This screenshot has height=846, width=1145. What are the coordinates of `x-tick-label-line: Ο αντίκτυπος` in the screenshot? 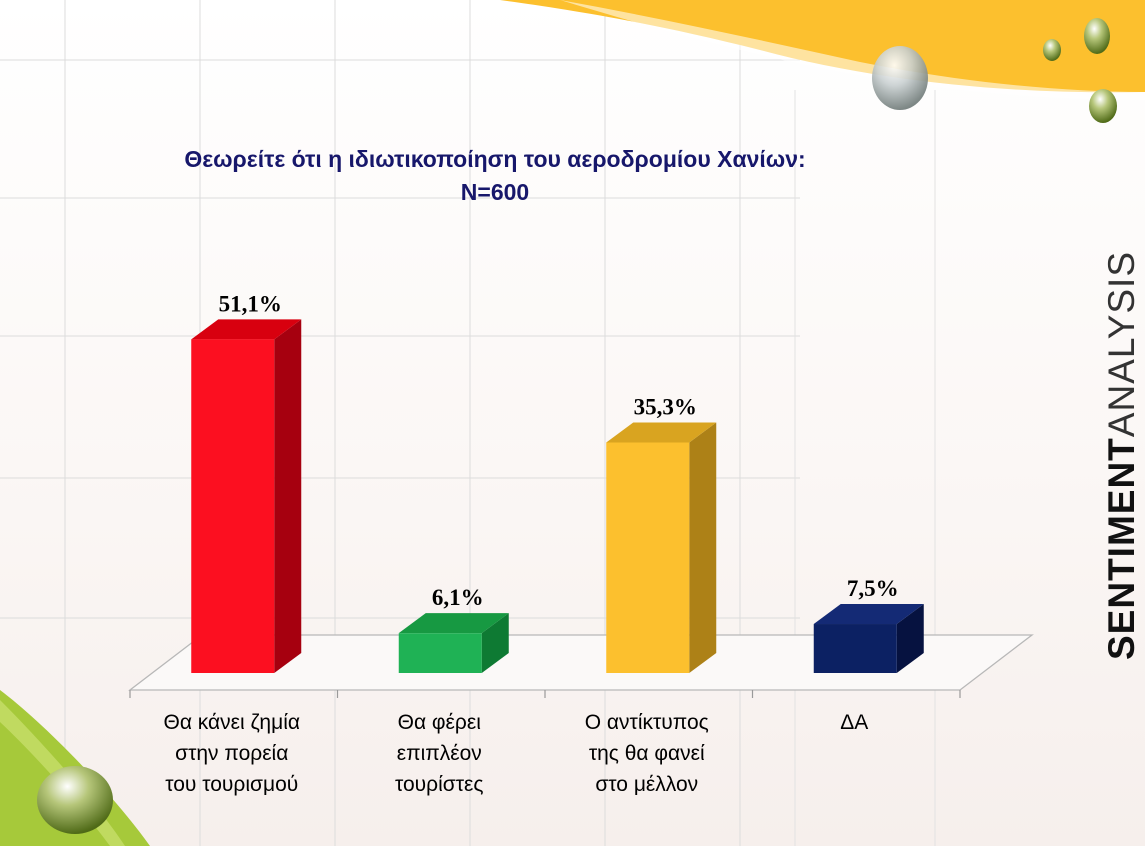 It's located at (647, 722).